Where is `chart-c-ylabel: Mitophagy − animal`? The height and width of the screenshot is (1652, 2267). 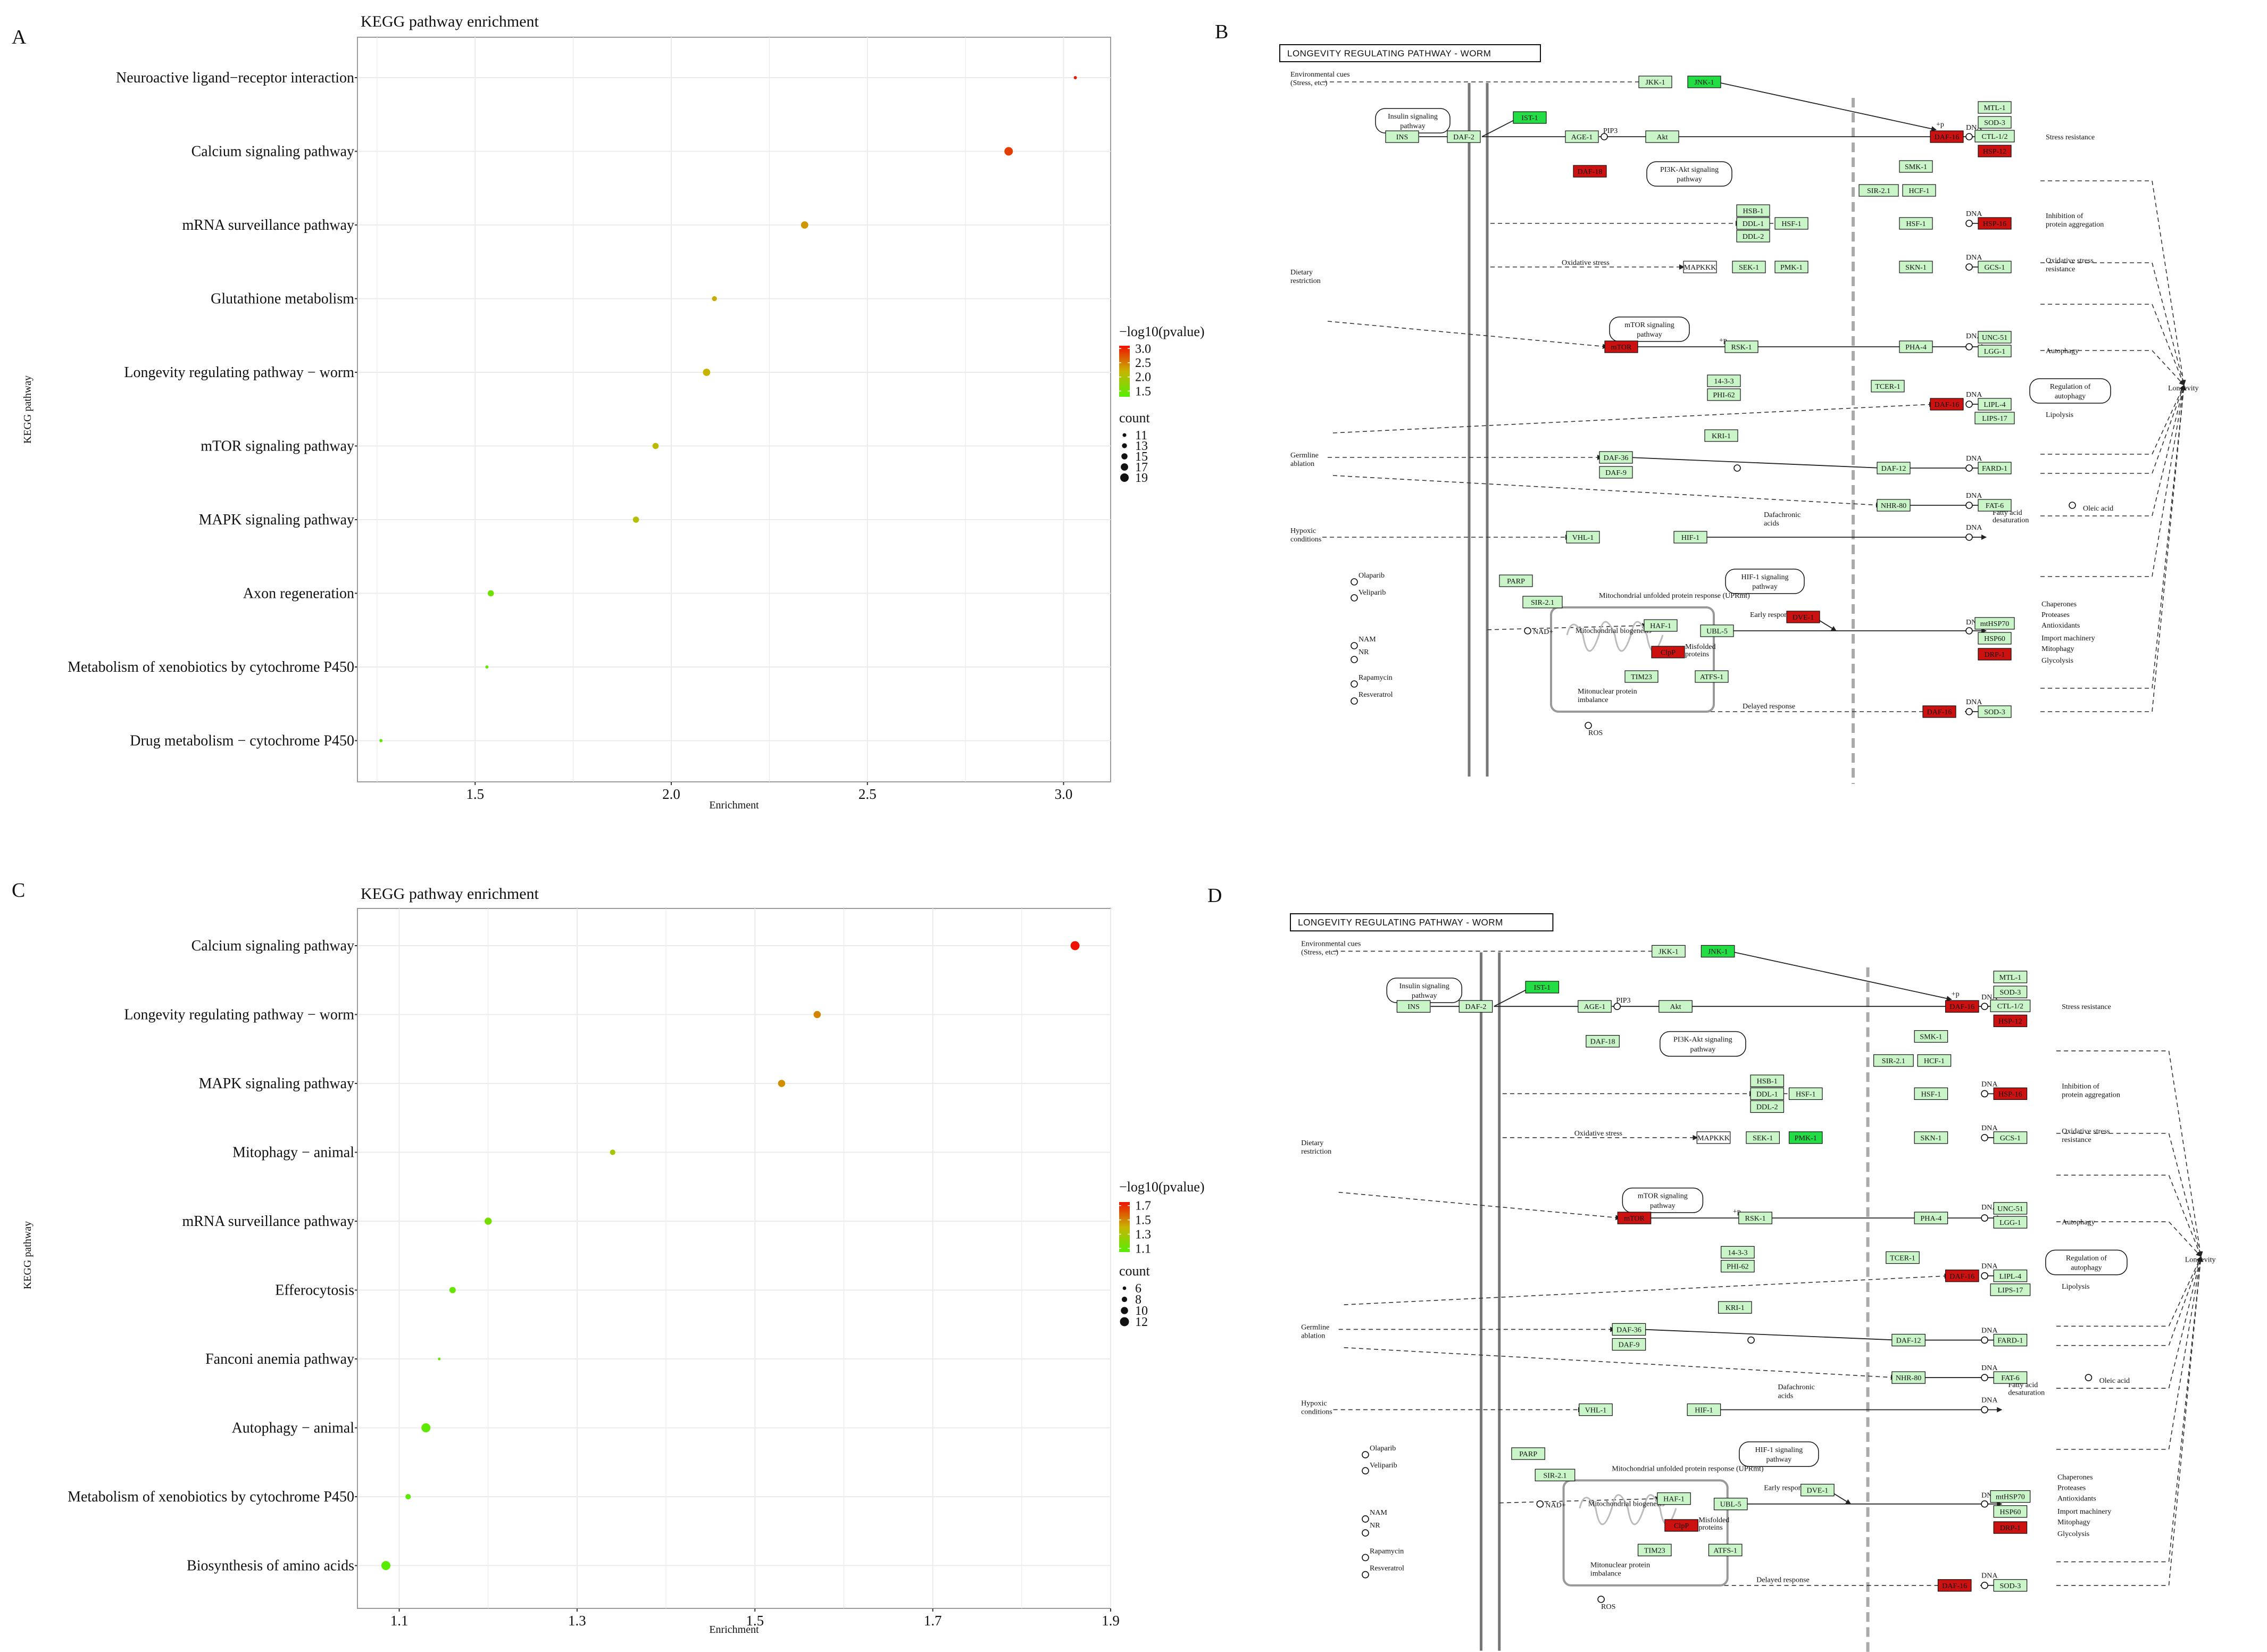 chart-c-ylabel: Mitophagy − animal is located at coordinates (293, 1153).